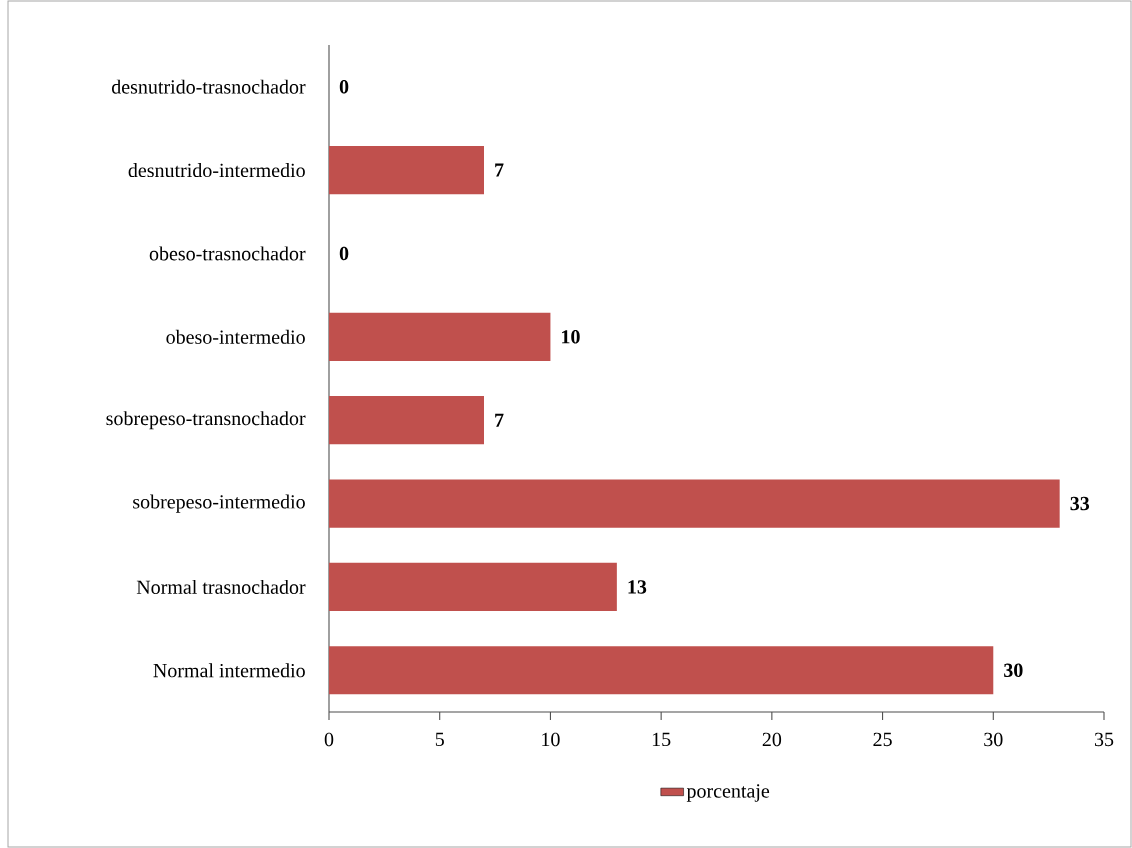 The width and height of the screenshot is (1132, 848). Describe the element at coordinates (882, 739) in the screenshot. I see `x-tick-label: 25` at that location.